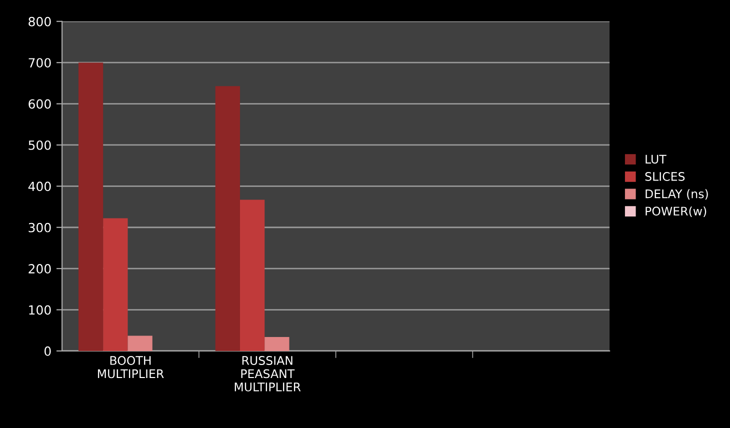  What do you see at coordinates (131, 367) in the screenshot?
I see `x-tick-label: BOOTH MULTIPLIER` at bounding box center [131, 367].